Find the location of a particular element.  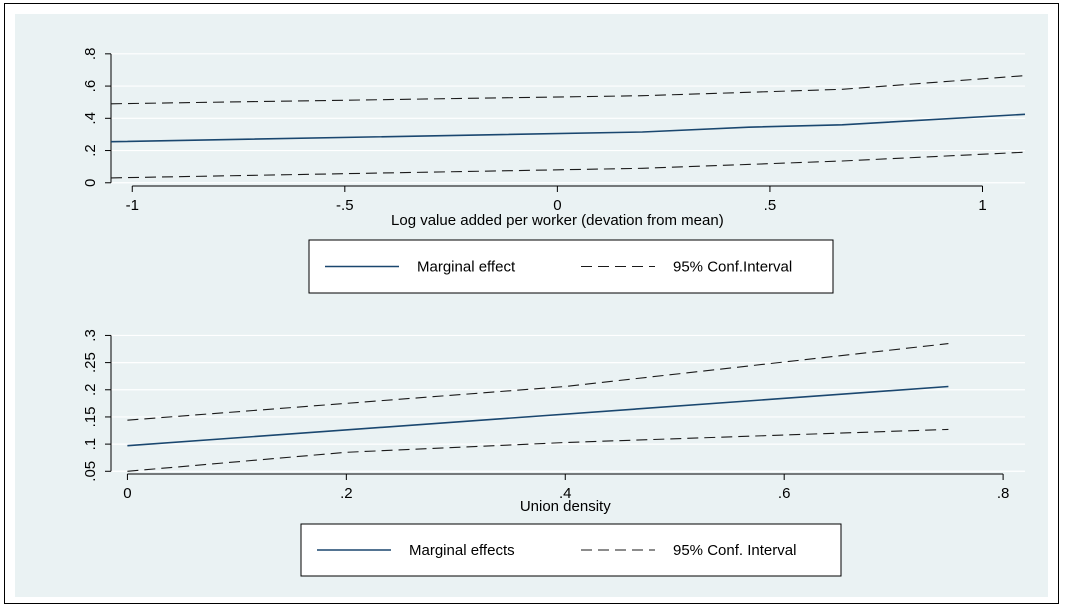

legend: Marginal effects 95% Conf. Interval is located at coordinates (571, 550).